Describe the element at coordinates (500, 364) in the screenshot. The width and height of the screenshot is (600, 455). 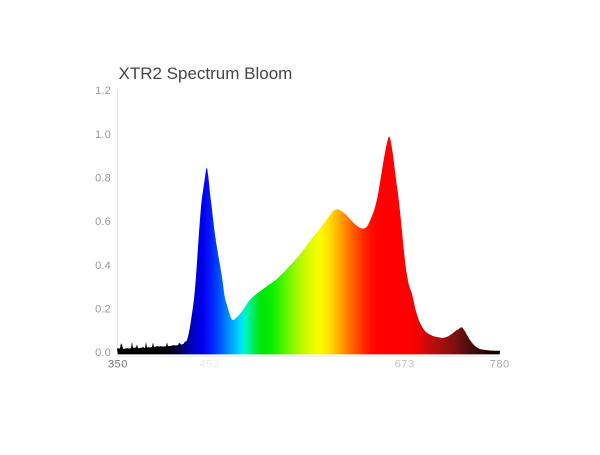
I see `svg-text: 780` at that location.